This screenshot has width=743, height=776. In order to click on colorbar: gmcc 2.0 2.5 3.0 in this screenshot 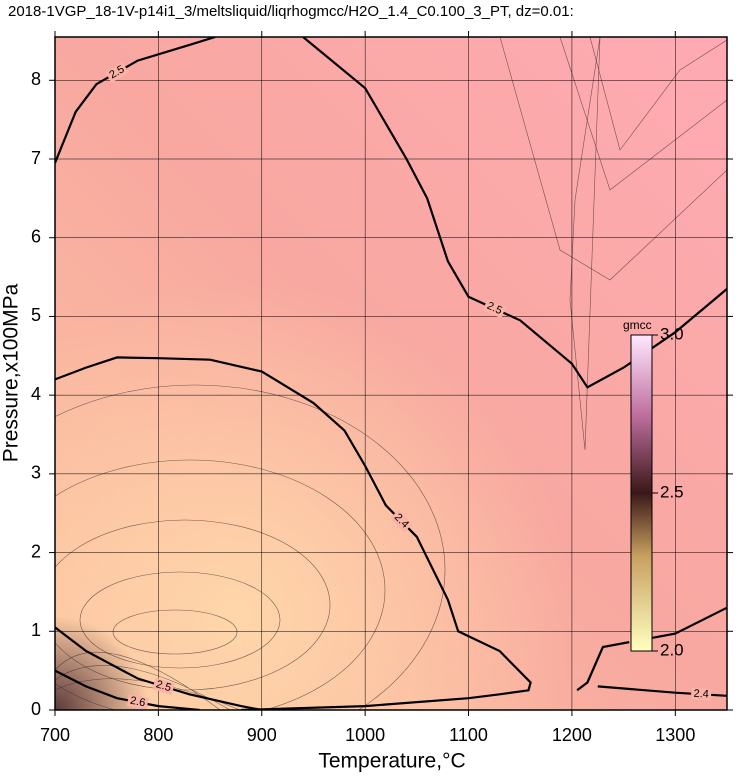, I will do `click(653, 488)`.